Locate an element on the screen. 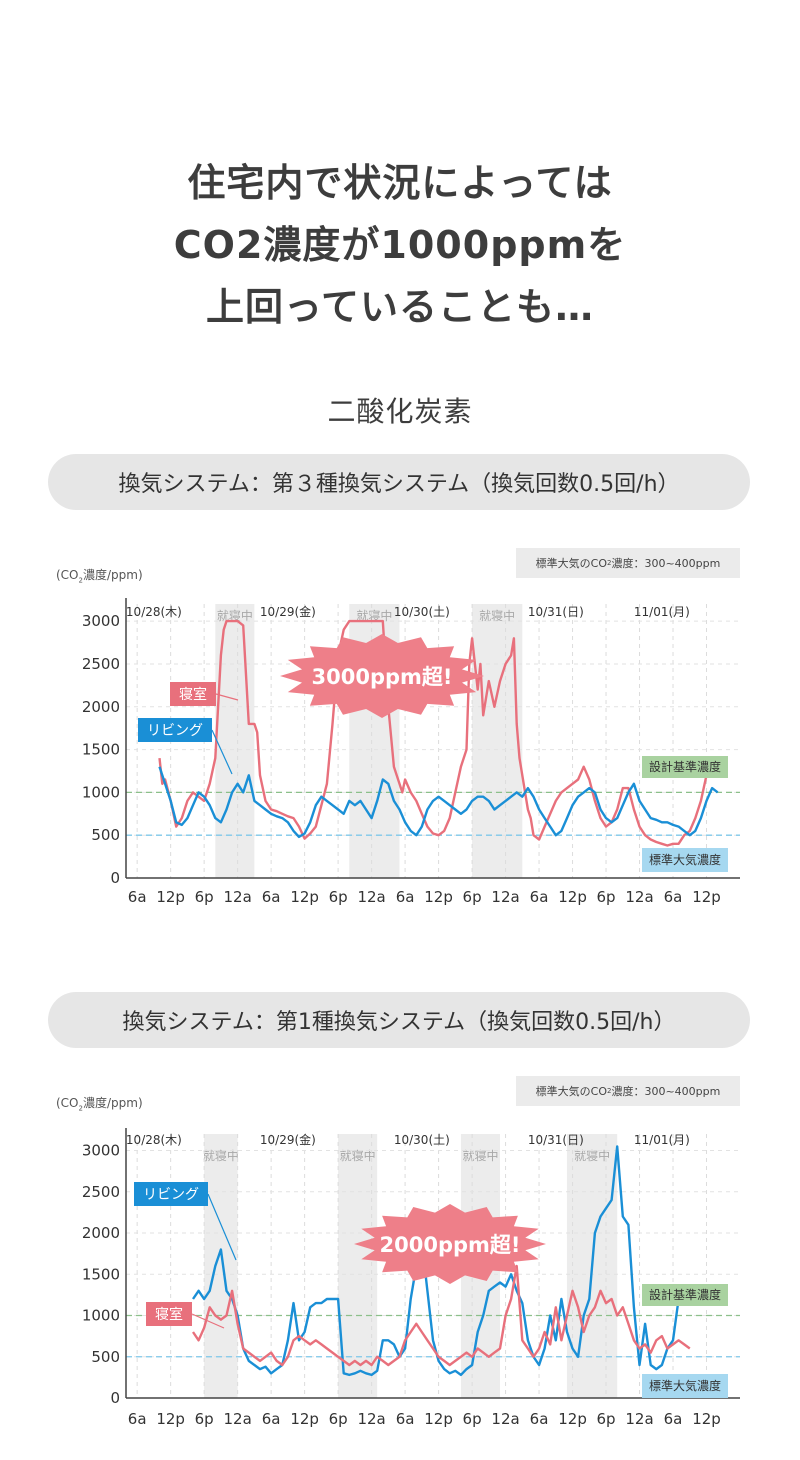 The height and width of the screenshot is (1460, 800). chart-1-unit-label: (CO2濃度/ppm) is located at coordinates (99, 575).